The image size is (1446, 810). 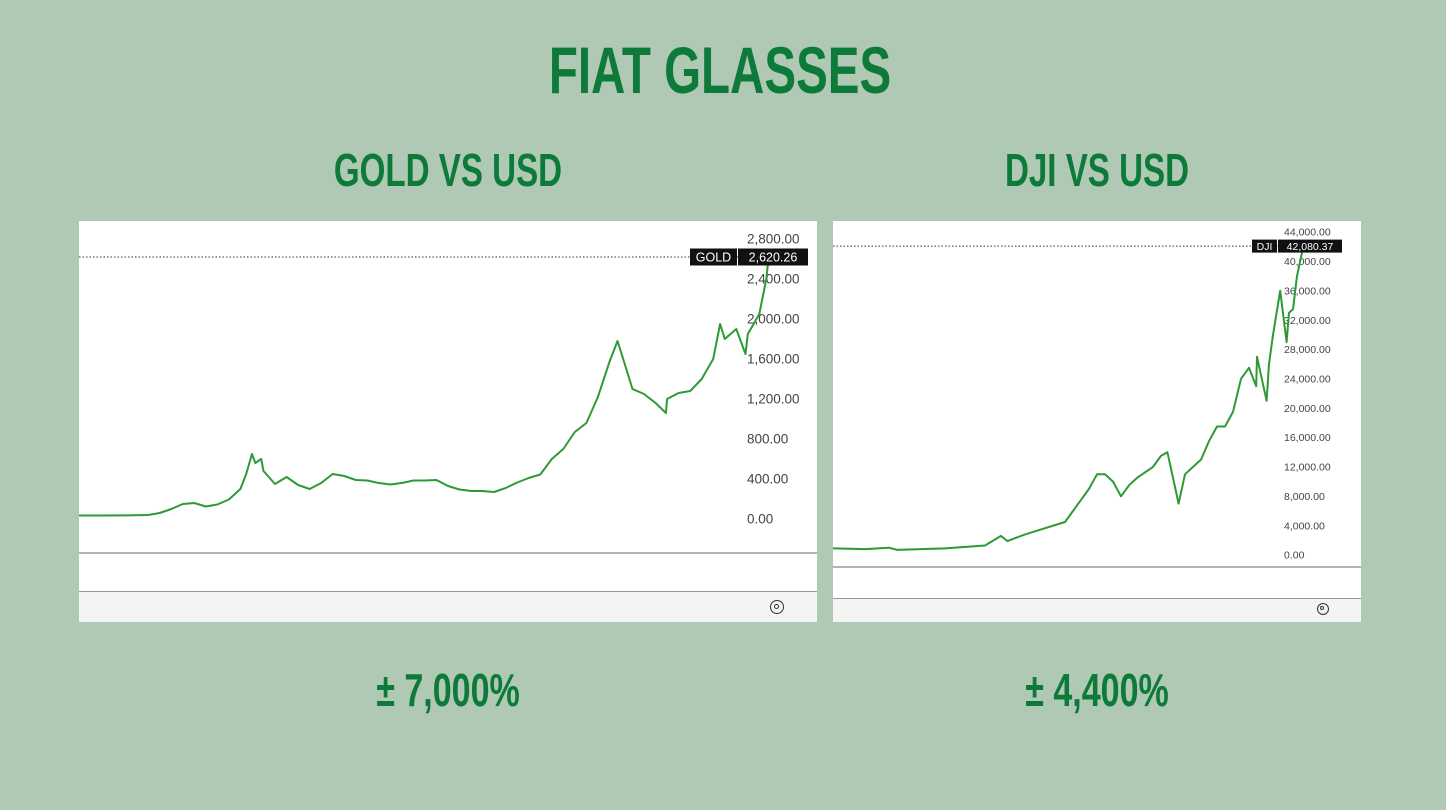 I want to click on dji-value-tag-bg, so click(x=1310, y=246).